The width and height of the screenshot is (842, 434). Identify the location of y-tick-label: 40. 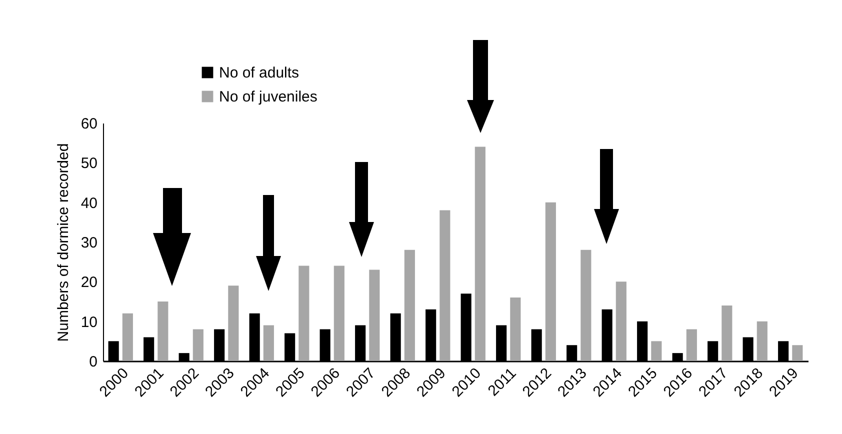
(89, 203).